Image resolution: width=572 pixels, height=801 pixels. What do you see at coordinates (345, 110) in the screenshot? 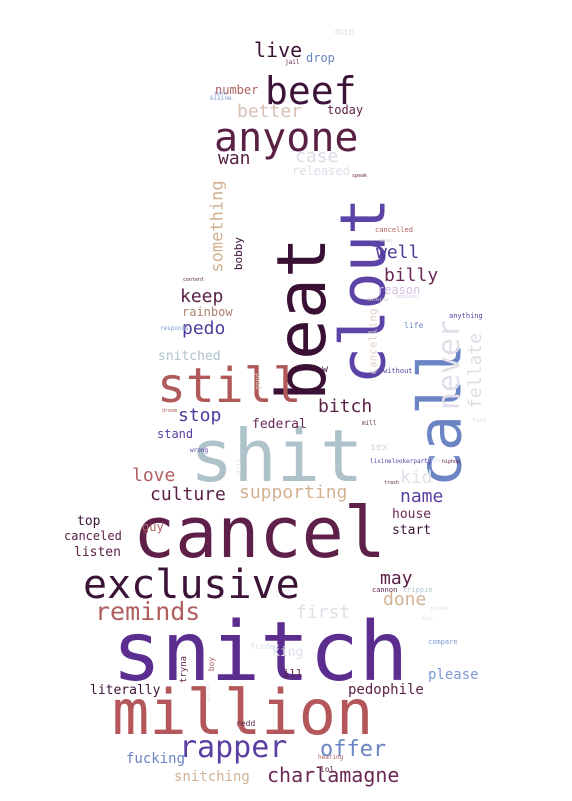
I see `word-today: today` at bounding box center [345, 110].